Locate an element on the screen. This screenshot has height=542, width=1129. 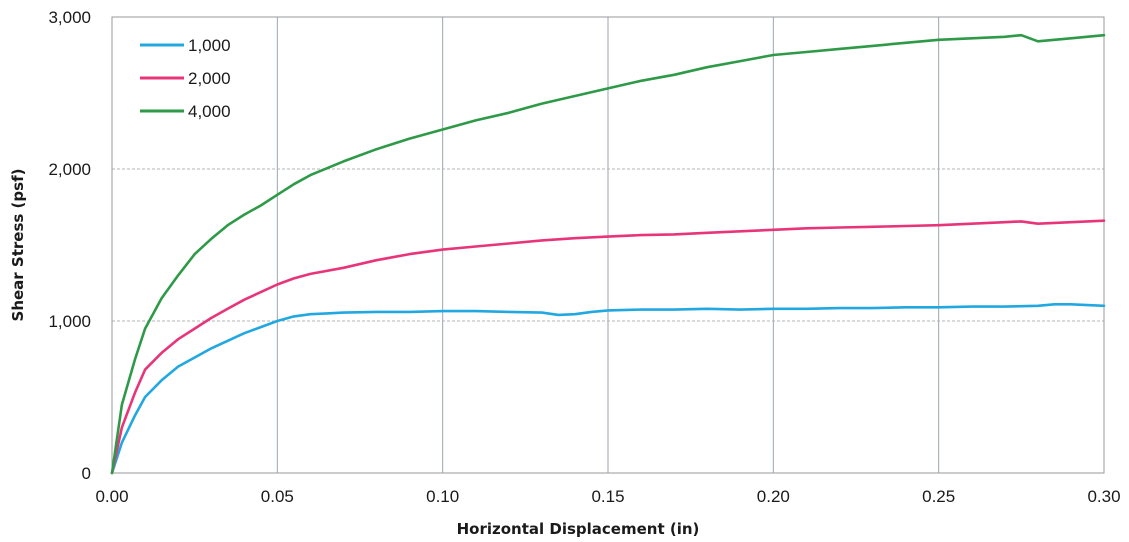
y-tick-label: 1,000 is located at coordinates (69, 321).